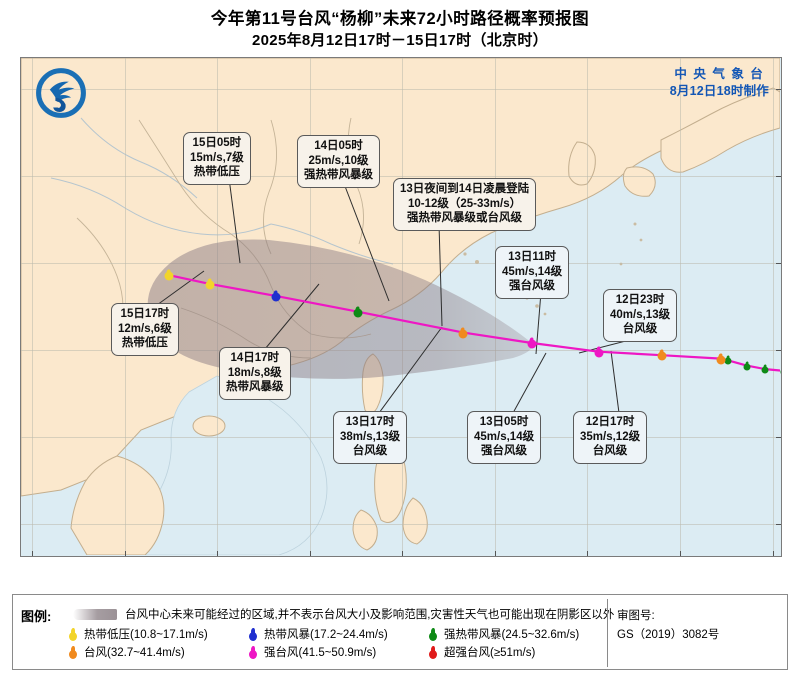 The image size is (800, 681). Describe the element at coordinates (255, 387) in the screenshot. I see `callout-line: 热带风暴级` at that location.